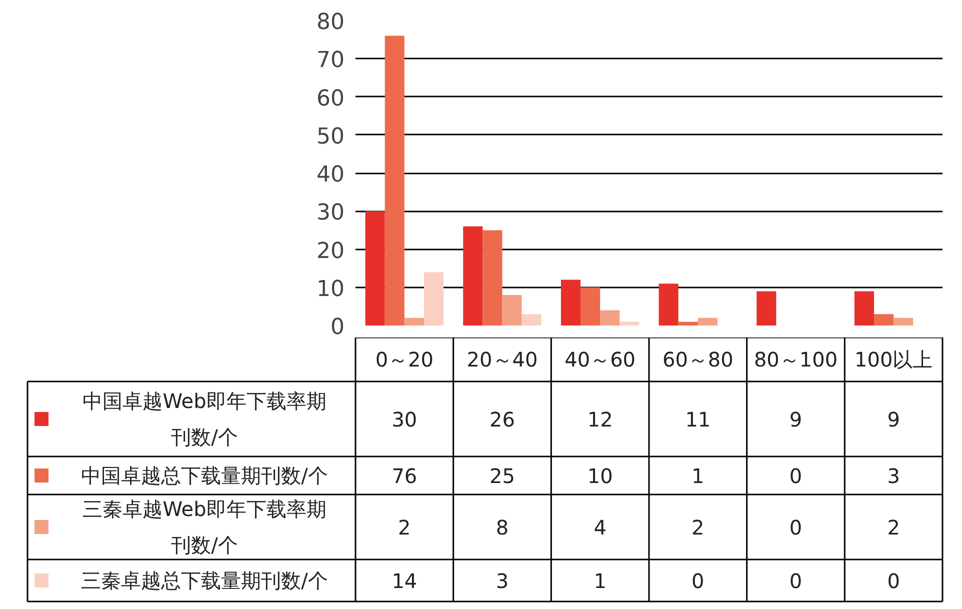 Image resolution: width=962 pixels, height=609 pixels. Describe the element at coordinates (330, 61) in the screenshot. I see `y-tick-label: 70` at that location.